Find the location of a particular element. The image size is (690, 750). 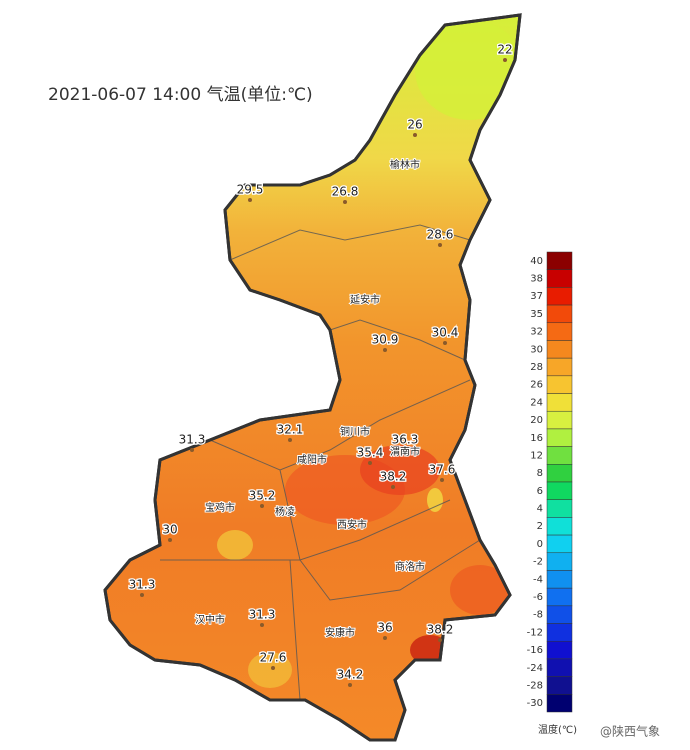

legend-tick-label: -2 is located at coordinates (538, 562).